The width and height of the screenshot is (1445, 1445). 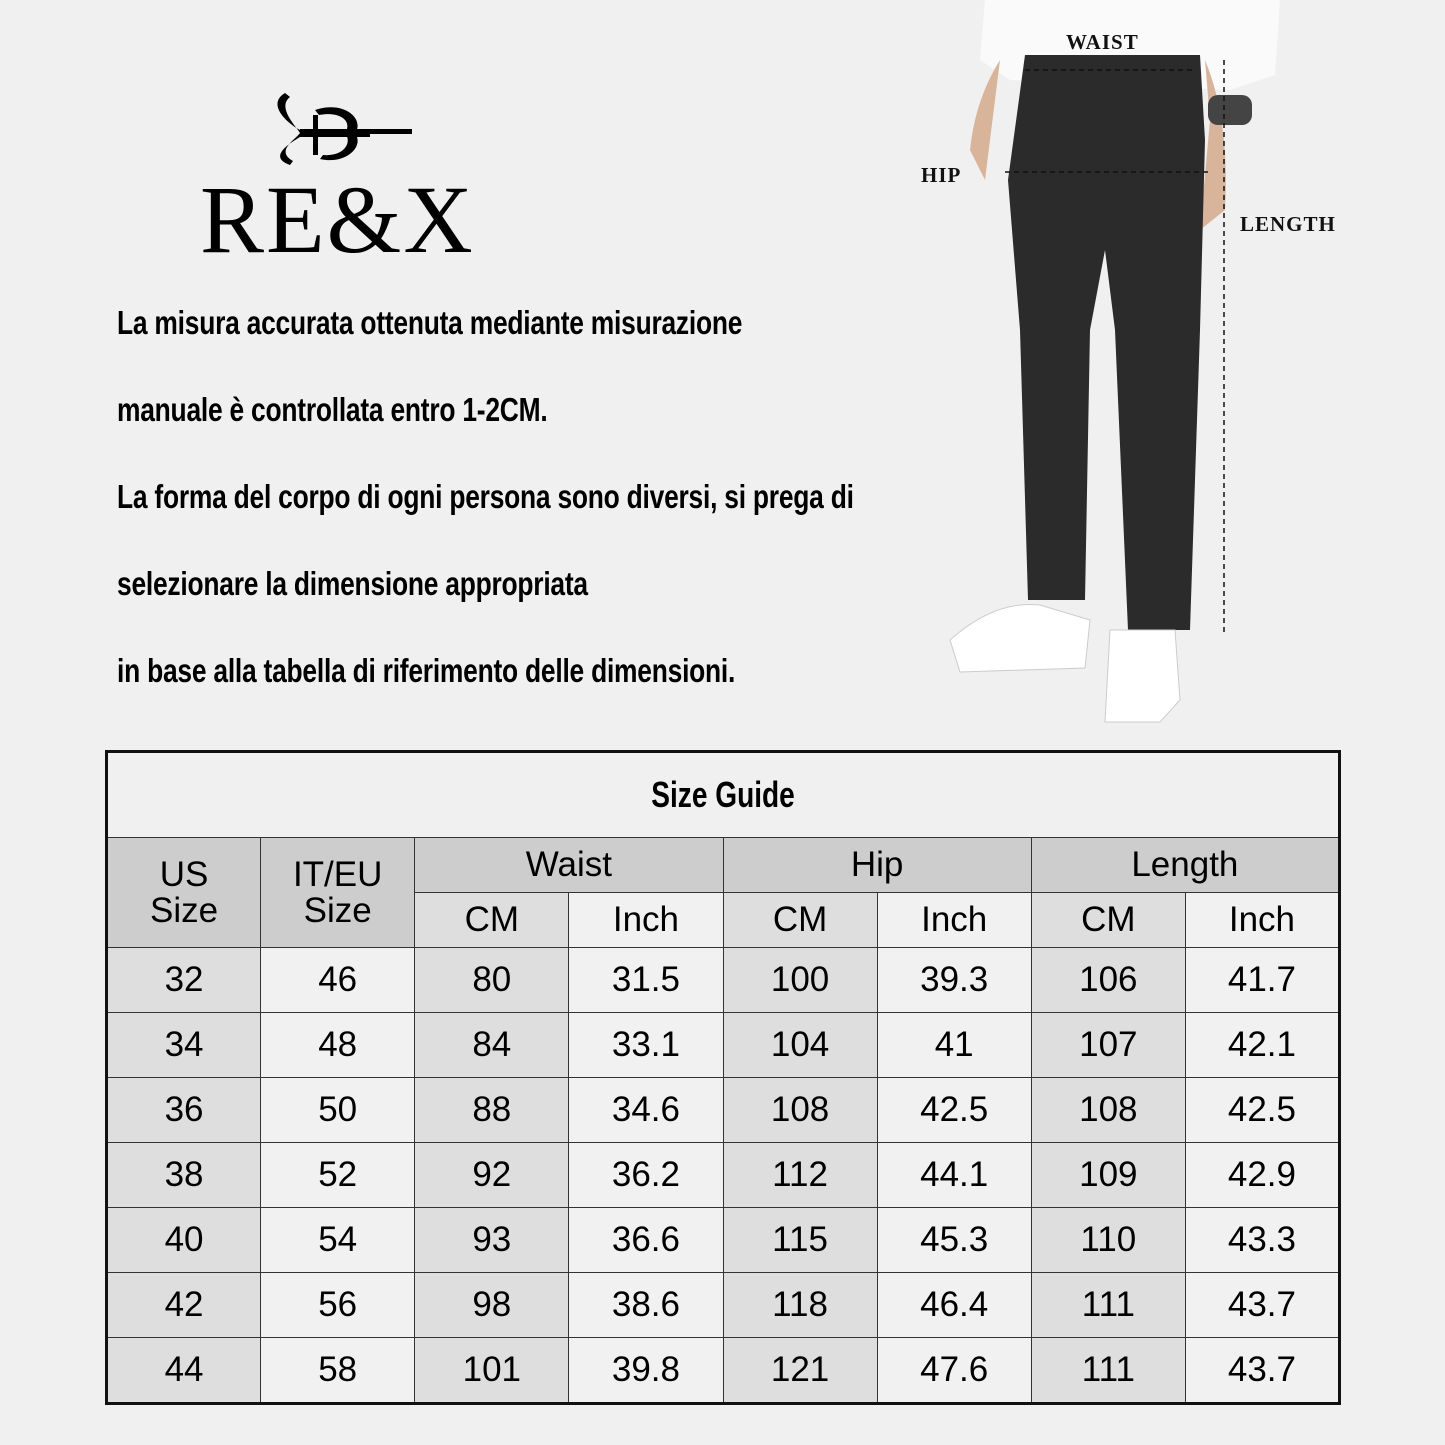 What do you see at coordinates (1108, 1240) in the screenshot?
I see `table-cell: 110` at bounding box center [1108, 1240].